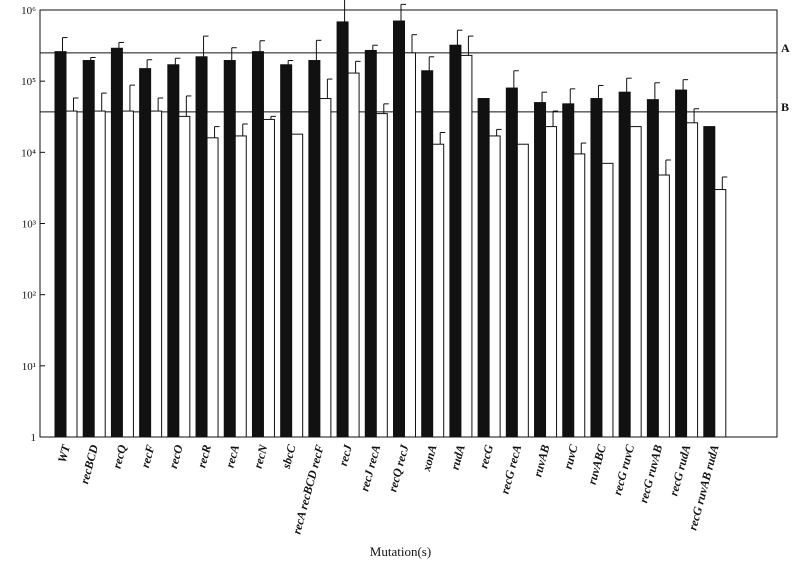 Image resolution: width=800 pixels, height=563 pixels. Describe the element at coordinates (120, 456) in the screenshot. I see `x-category-label: recQ` at that location.